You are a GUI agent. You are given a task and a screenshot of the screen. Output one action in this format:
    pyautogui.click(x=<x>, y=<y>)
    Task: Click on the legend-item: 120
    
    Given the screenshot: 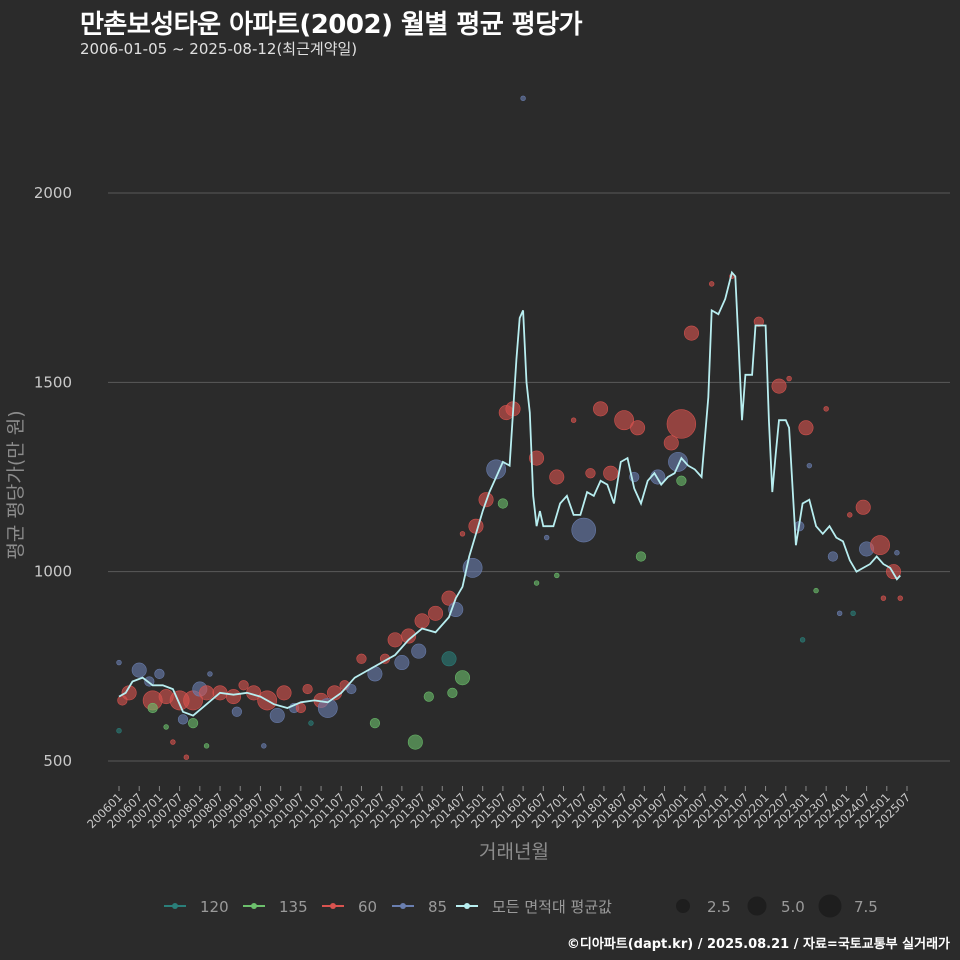 What is the action you would take?
    pyautogui.click(x=214, y=907)
    